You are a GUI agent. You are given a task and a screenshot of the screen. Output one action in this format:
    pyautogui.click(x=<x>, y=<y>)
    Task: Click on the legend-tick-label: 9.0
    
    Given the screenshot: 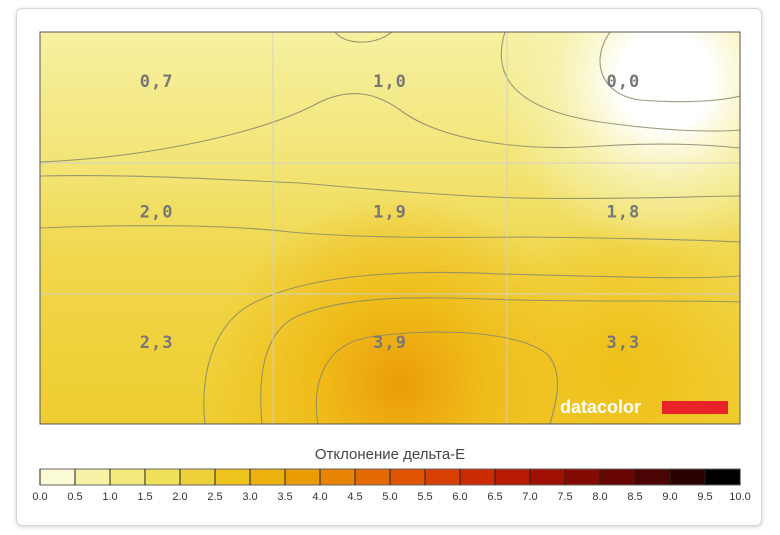 What is the action you would take?
    pyautogui.click(x=669, y=497)
    